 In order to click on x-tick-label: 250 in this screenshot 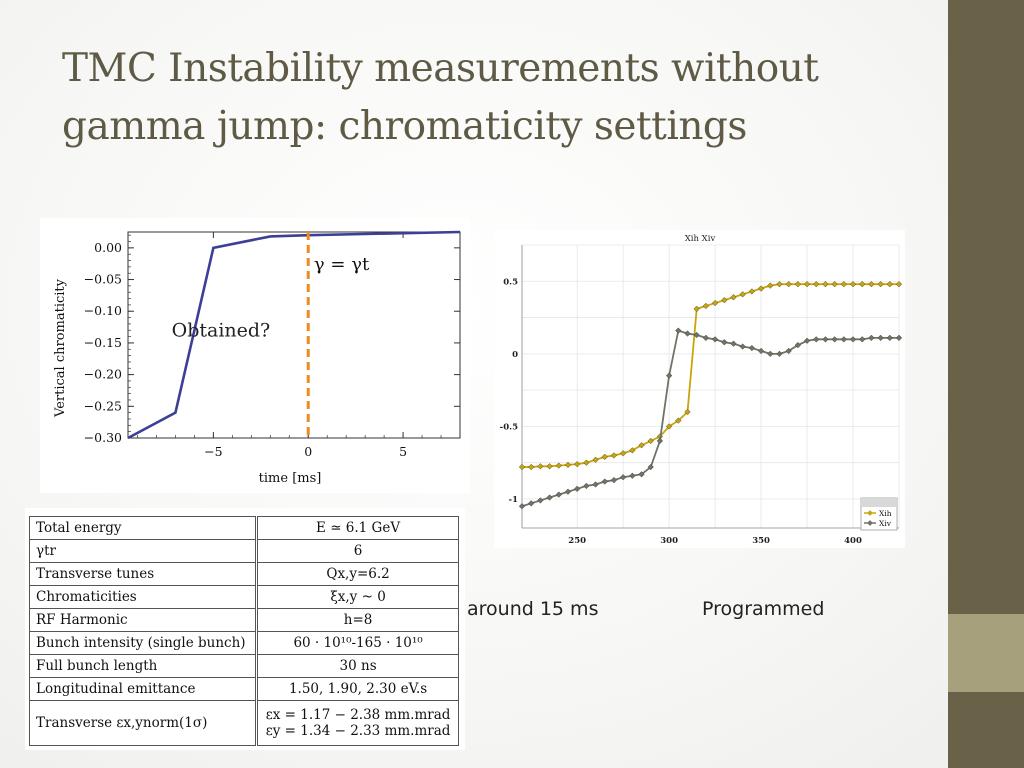, I will do `click(577, 541)`.